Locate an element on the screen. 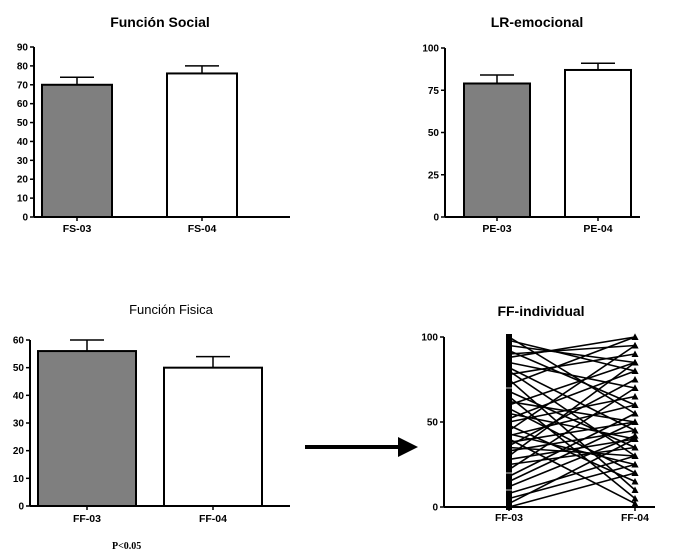  x-category-label-pe-04: PE-04 is located at coordinates (597, 229).